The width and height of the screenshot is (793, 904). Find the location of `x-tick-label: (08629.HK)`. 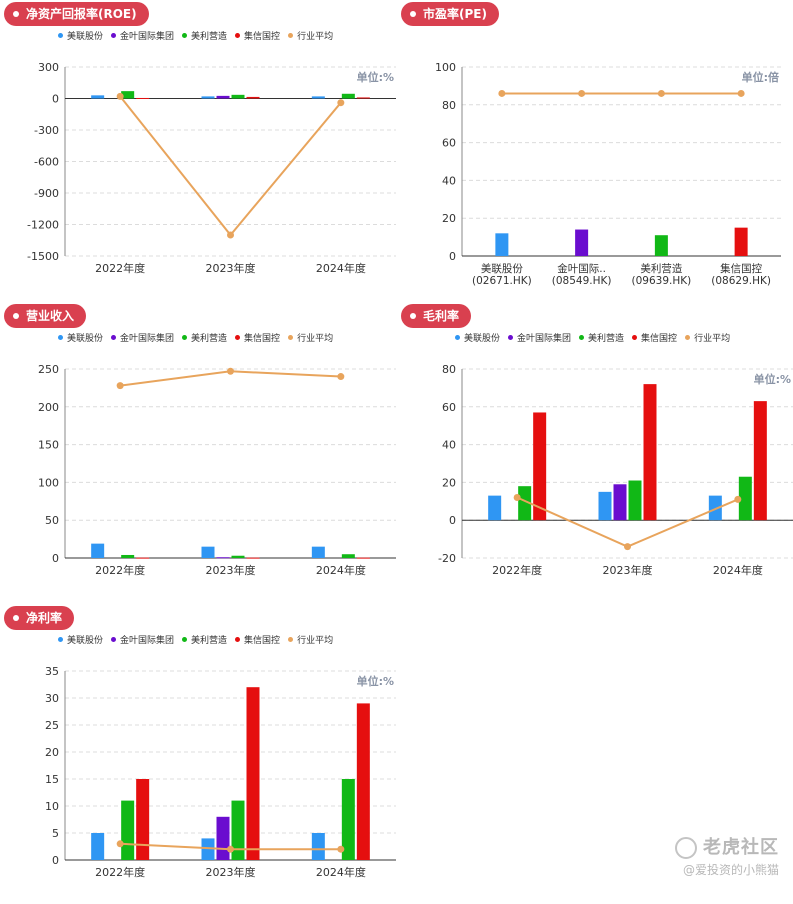

x-tick-label: (08629.HK) is located at coordinates (741, 281).